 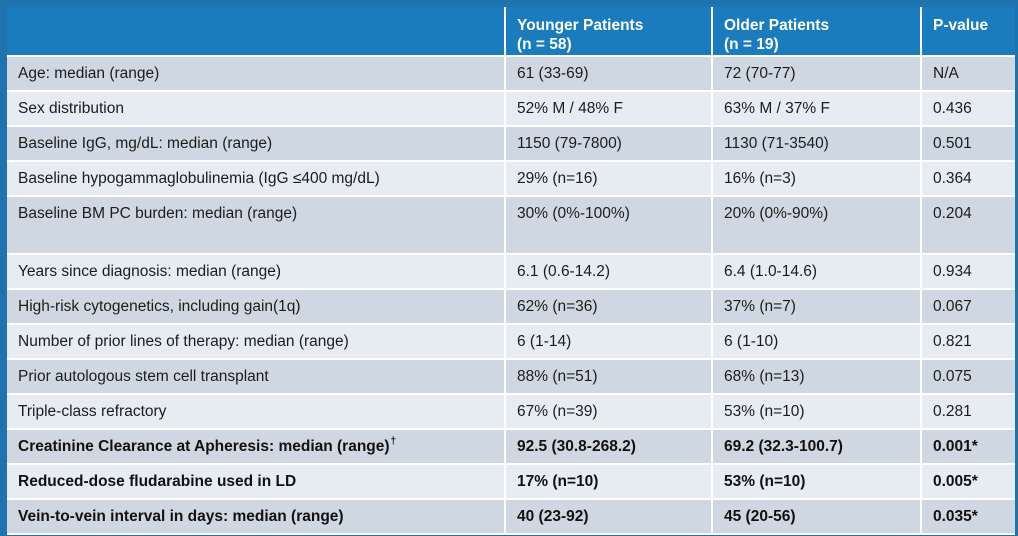 I want to click on older-value: 16% (n=3), so click(x=817, y=179).